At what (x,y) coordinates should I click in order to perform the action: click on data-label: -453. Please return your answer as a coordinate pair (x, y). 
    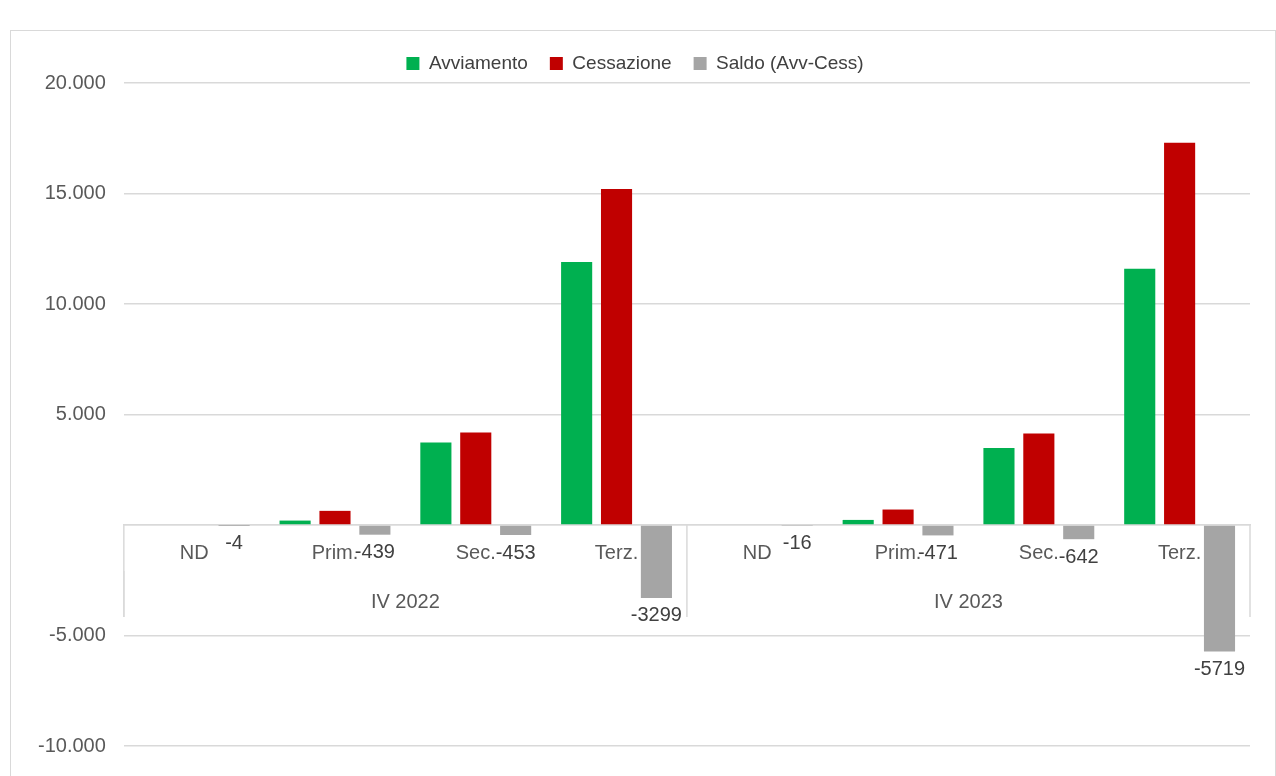
    Looking at the image, I should click on (515, 551).